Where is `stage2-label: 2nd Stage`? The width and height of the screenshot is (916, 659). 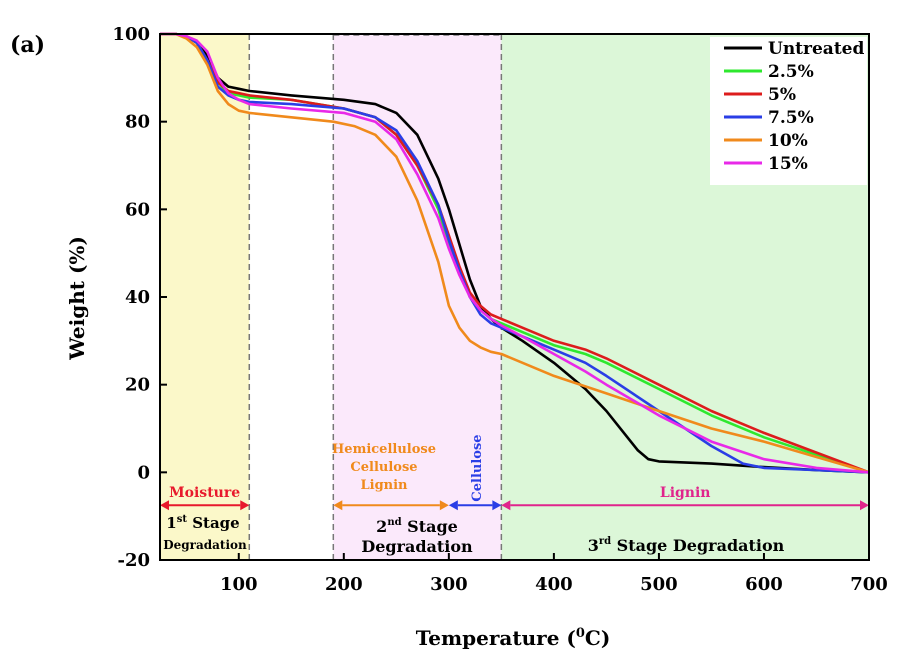 stage2-label: 2nd Stage is located at coordinates (417, 526).